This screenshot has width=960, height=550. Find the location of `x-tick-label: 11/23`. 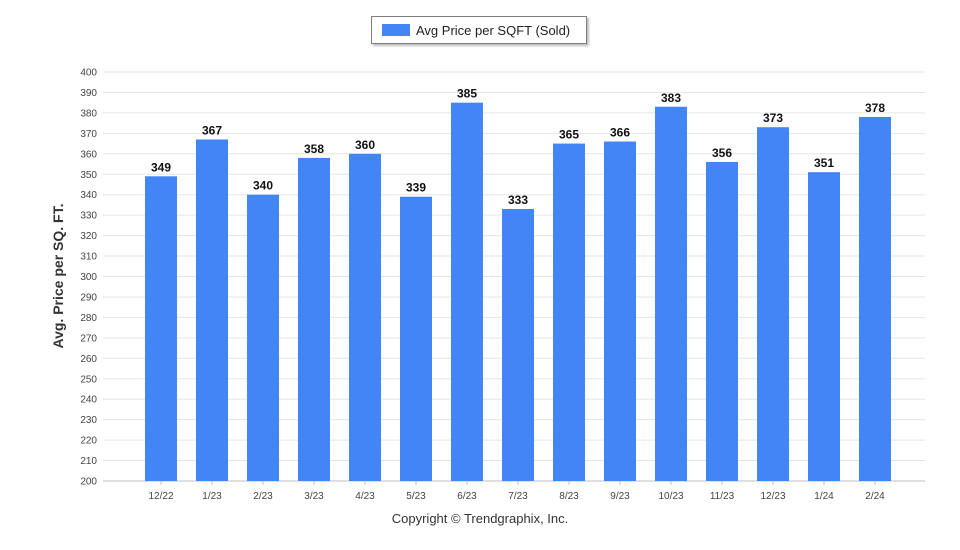

x-tick-label: 11/23 is located at coordinates (722, 496).